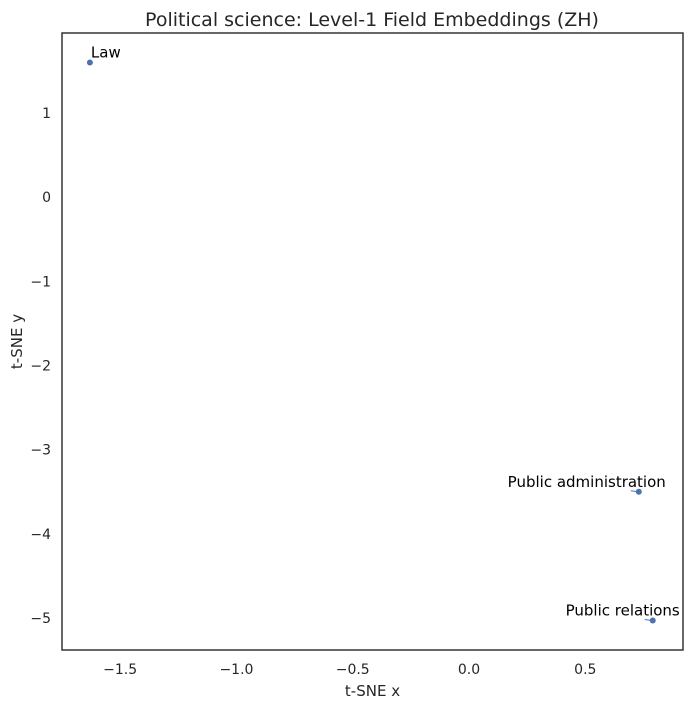  I want to click on x-axis-label: t-SNE x, so click(372, 691).